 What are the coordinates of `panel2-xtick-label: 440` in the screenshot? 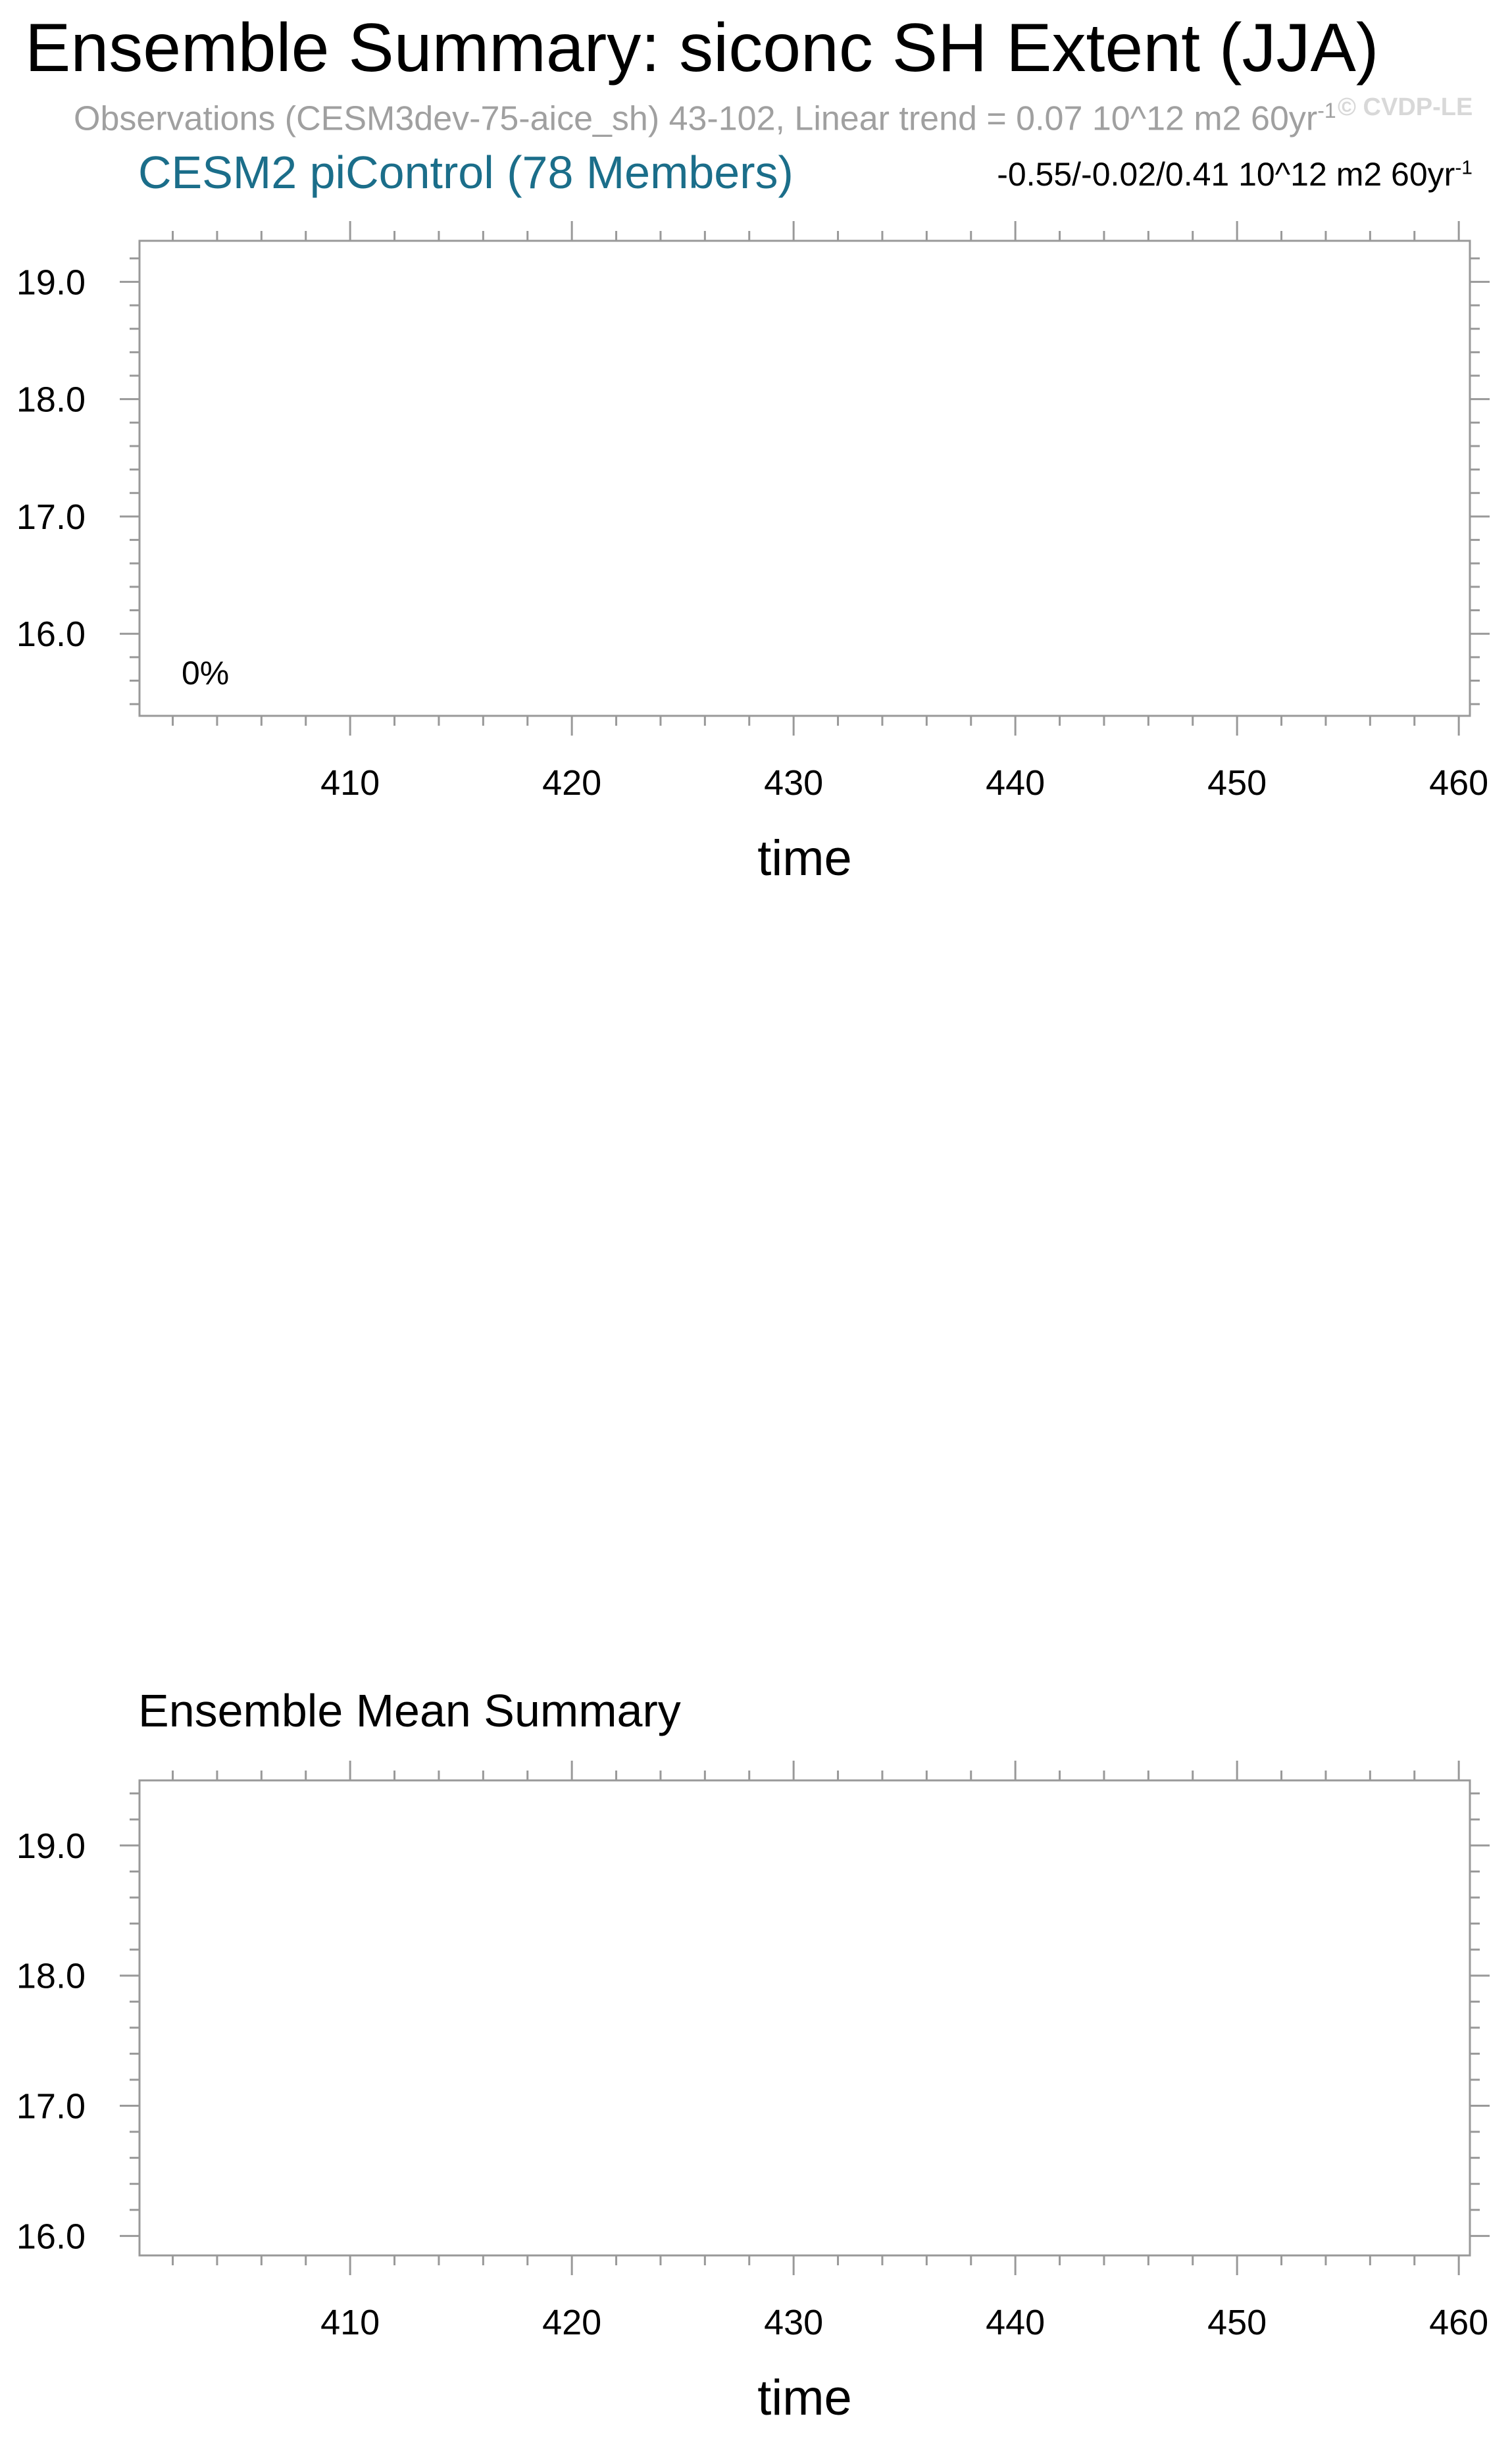 It's located at (1015, 2322).